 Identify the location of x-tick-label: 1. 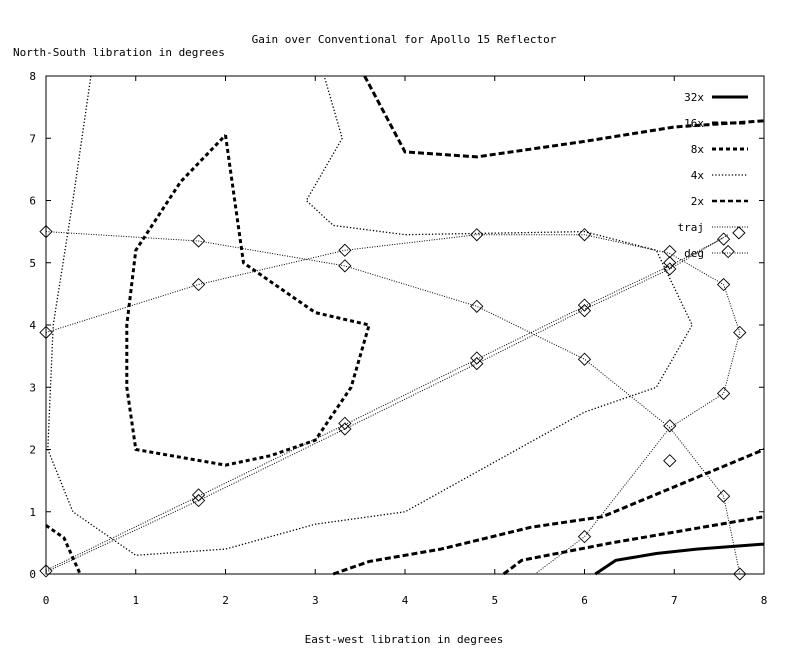
(135, 600).